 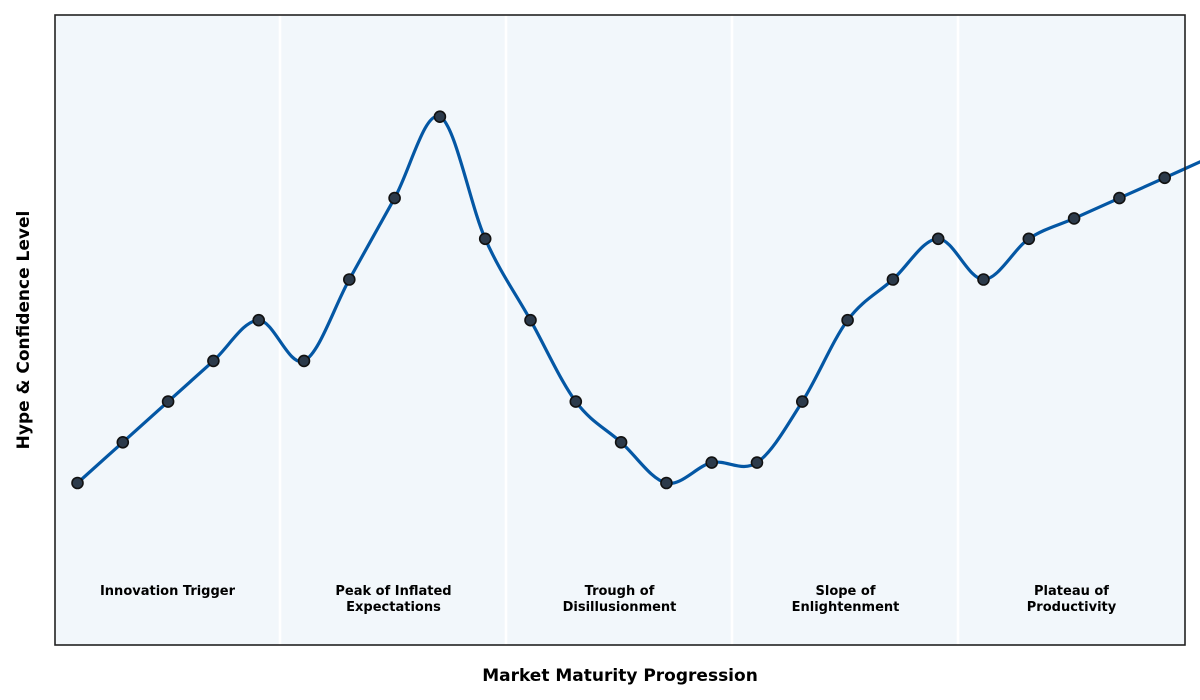 What do you see at coordinates (620, 676) in the screenshot?
I see `x-axis-label: Market Maturity Progression` at bounding box center [620, 676].